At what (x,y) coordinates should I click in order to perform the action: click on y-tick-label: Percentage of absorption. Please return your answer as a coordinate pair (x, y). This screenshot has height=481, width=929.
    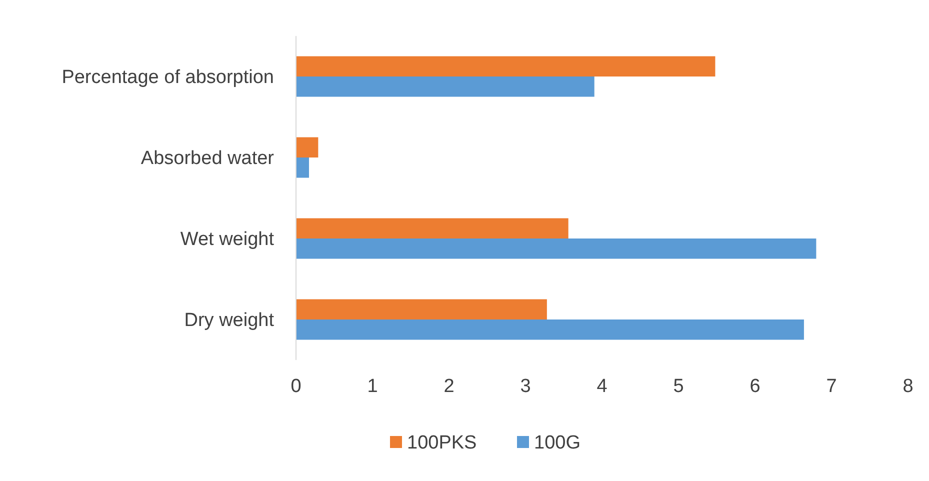
    Looking at the image, I should click on (168, 77).